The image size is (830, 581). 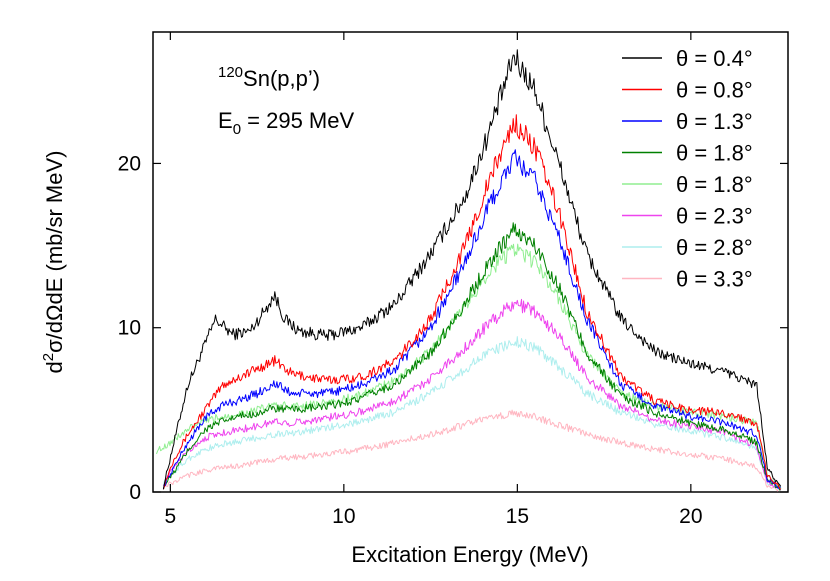 What do you see at coordinates (237, 129) in the screenshot?
I see `energy-subscript: 0` at bounding box center [237, 129].